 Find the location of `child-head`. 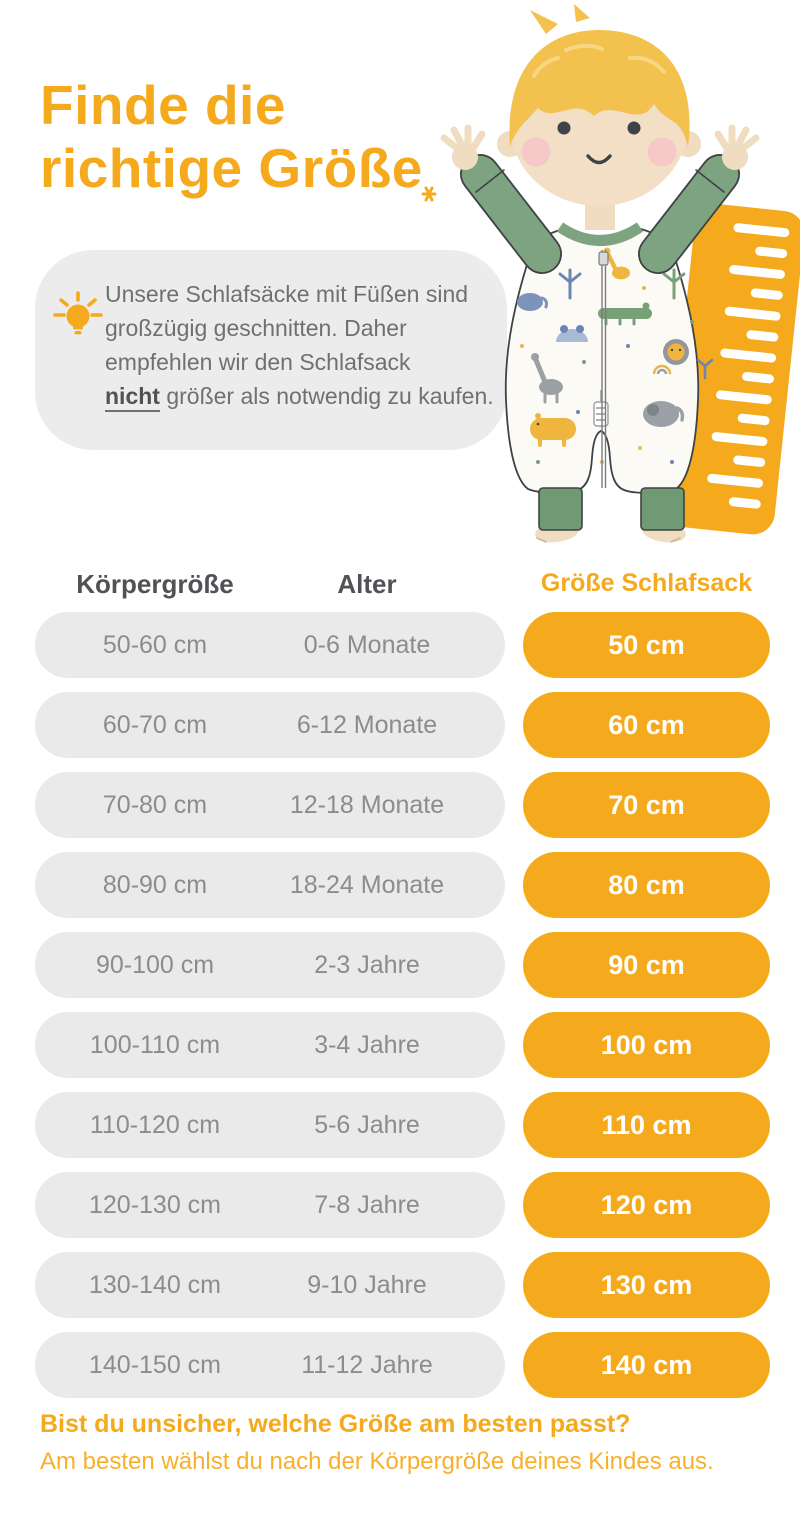

child-head is located at coordinates (599, 117).